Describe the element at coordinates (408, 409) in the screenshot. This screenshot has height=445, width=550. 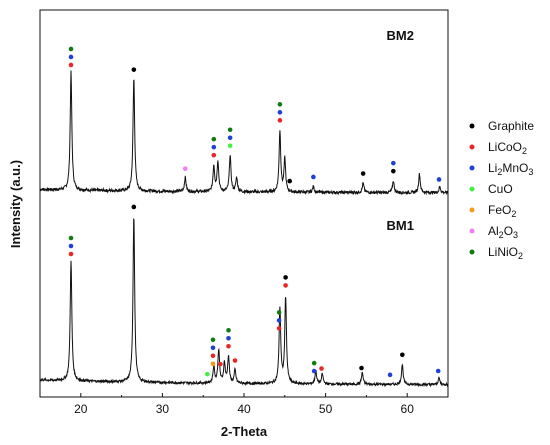
I see `x-tick-label: 60` at that location.